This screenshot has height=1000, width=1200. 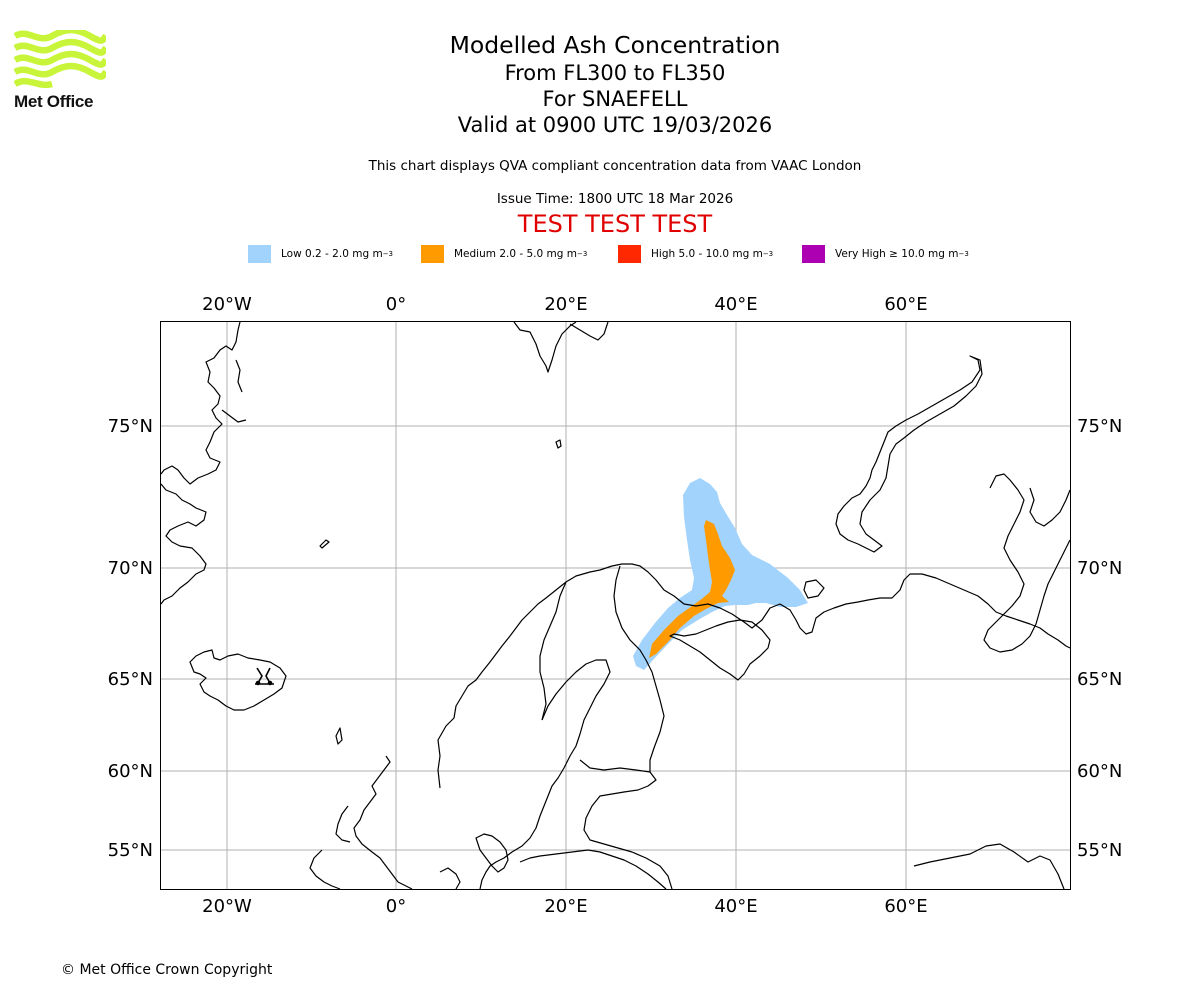 I want to click on lat-label-left: 75°N, so click(x=130, y=426).